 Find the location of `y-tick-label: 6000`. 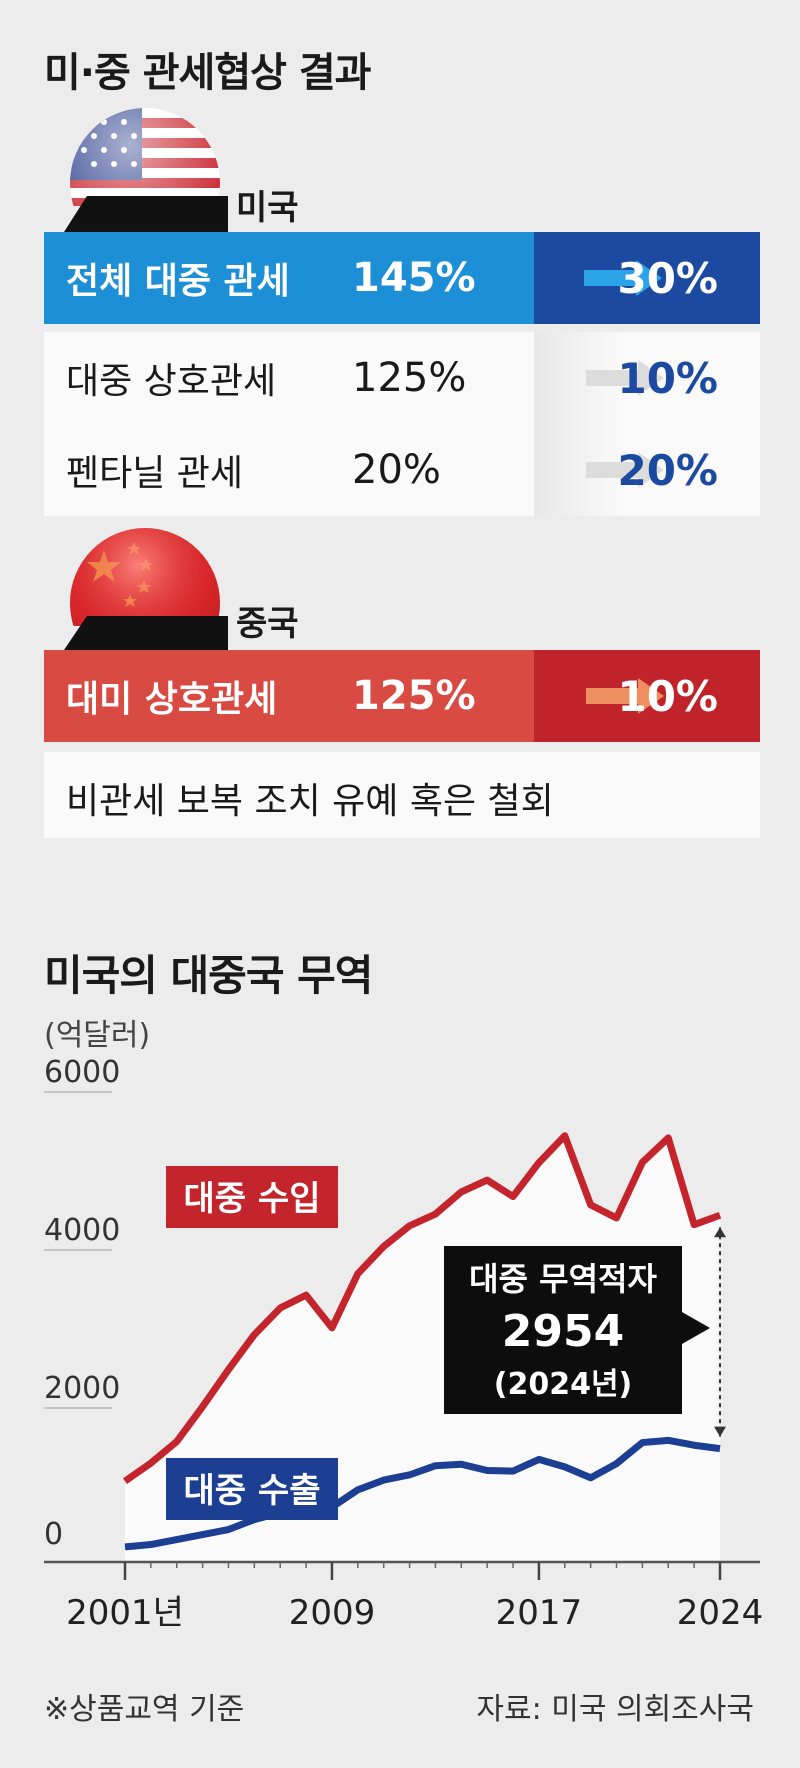

y-tick-label: 6000 is located at coordinates (82, 1072).